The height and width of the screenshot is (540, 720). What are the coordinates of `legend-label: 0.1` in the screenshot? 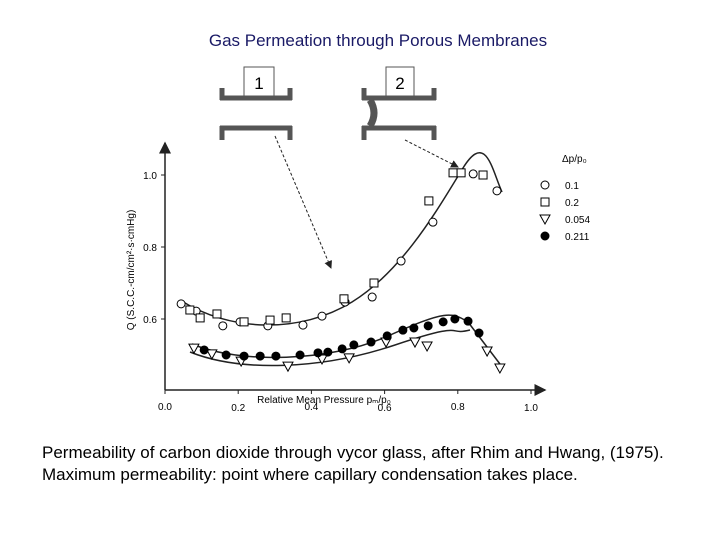 It's located at (572, 186).